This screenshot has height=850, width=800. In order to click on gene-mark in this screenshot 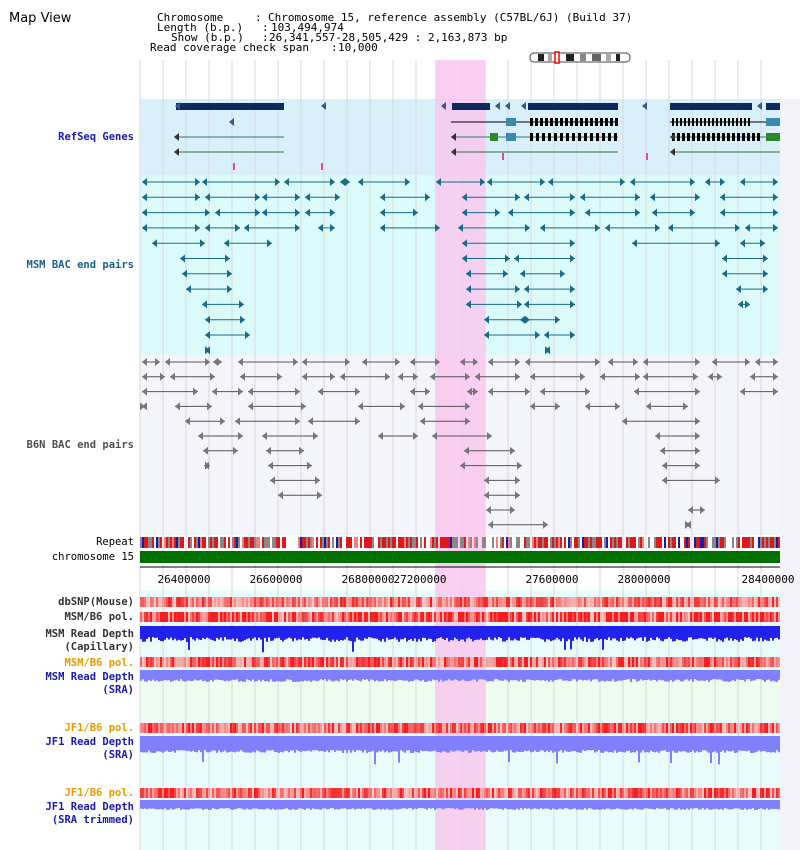, I will do `click(647, 156)`.